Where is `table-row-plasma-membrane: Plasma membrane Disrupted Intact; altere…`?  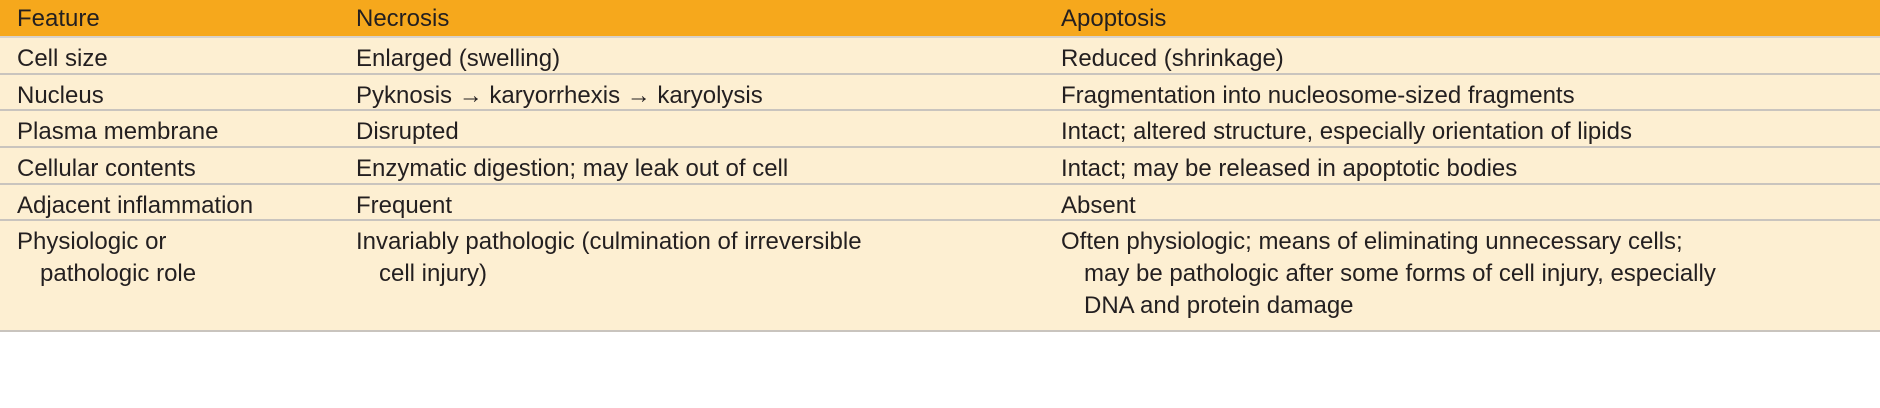
table-row-plasma-membrane: Plasma membrane Disrupted Intact; altere… is located at coordinates (940, 129).